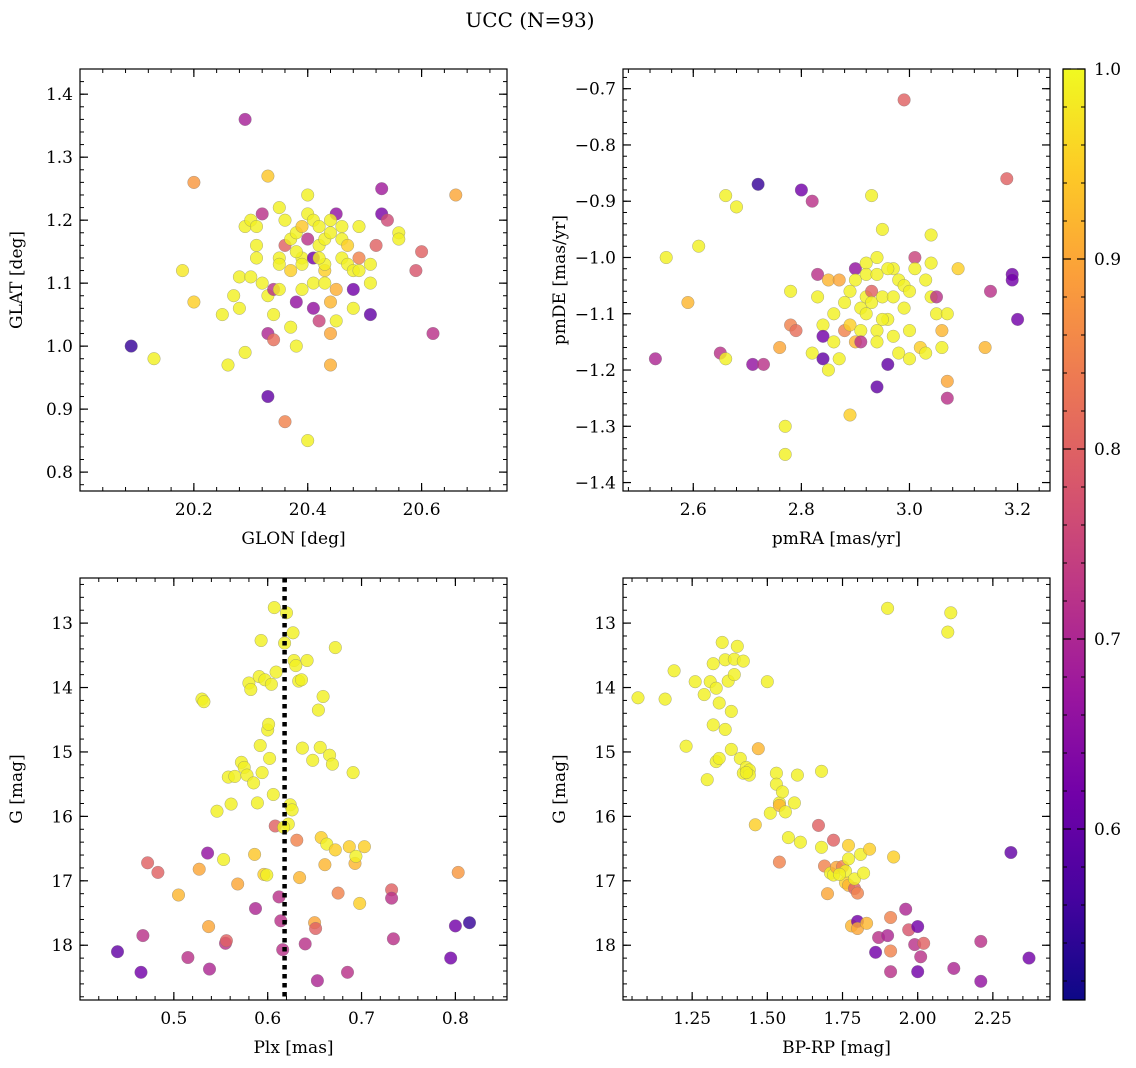  What do you see at coordinates (17, 280) in the screenshot?
I see `y-axis-label: GLAT [deg]` at bounding box center [17, 280].